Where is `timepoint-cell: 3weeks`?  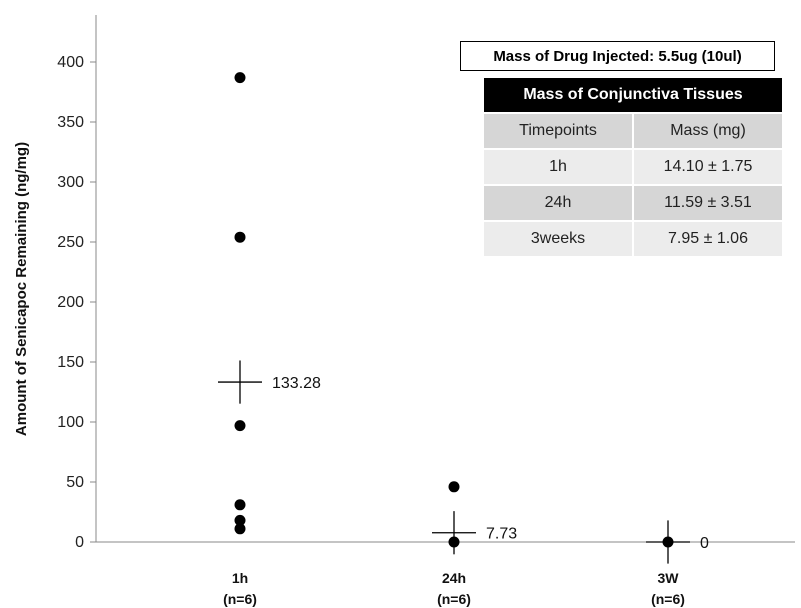 timepoint-cell: 3weeks is located at coordinates (558, 239).